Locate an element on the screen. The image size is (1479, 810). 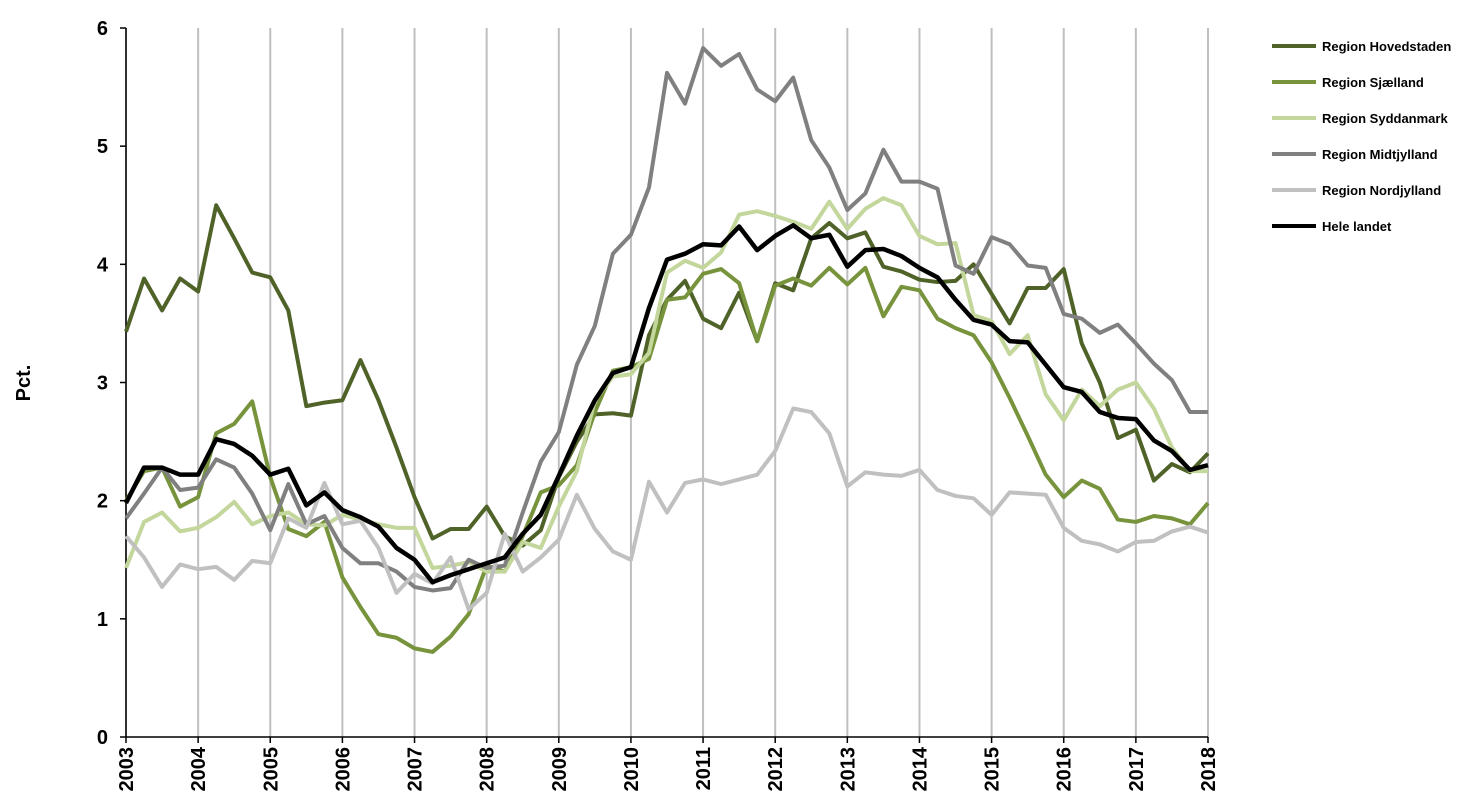
legend-label: Region Hovedstaden is located at coordinates (1386, 46).